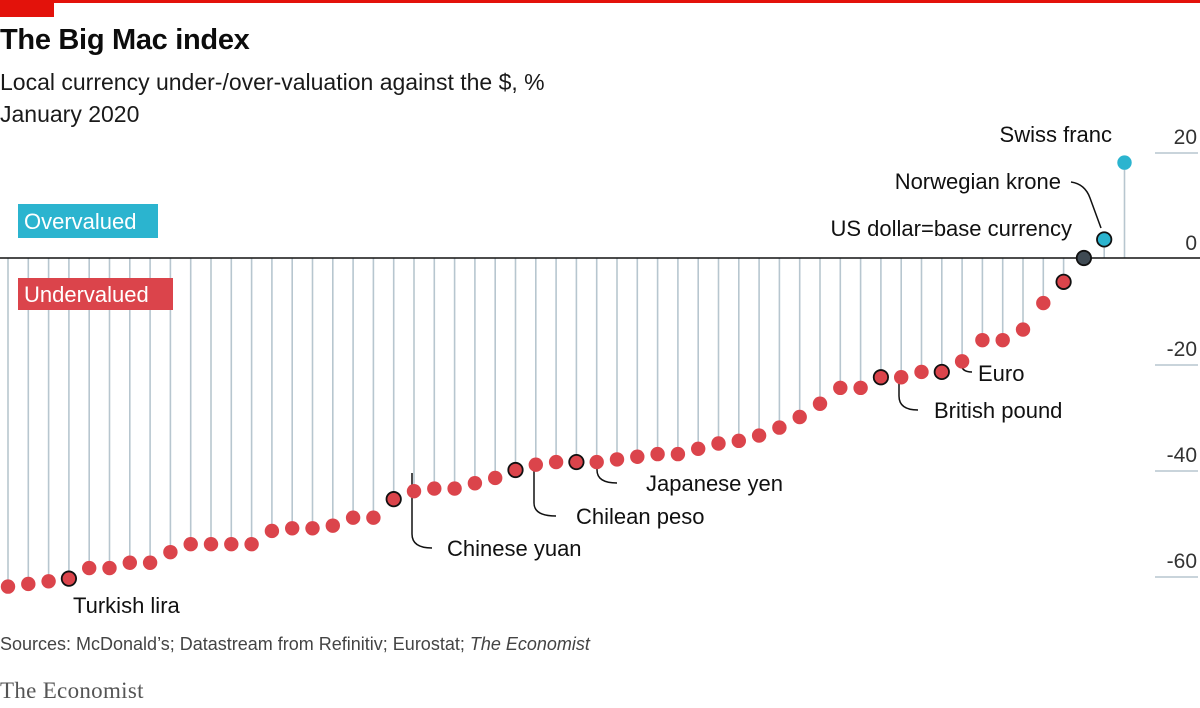 The height and width of the screenshot is (708, 1200). I want to click on annotation-label: Chinese yuan, so click(514, 548).